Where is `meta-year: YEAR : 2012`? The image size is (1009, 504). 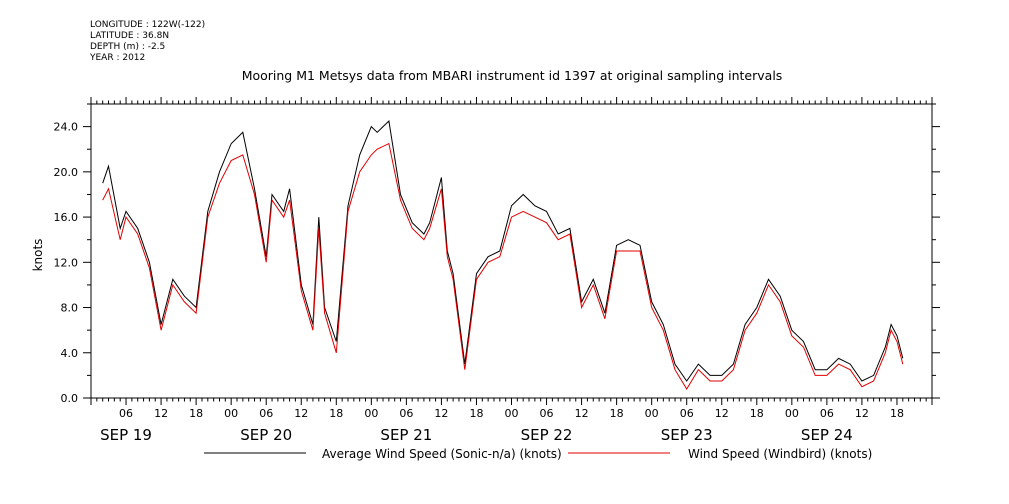 meta-year: YEAR : 2012 is located at coordinates (118, 58).